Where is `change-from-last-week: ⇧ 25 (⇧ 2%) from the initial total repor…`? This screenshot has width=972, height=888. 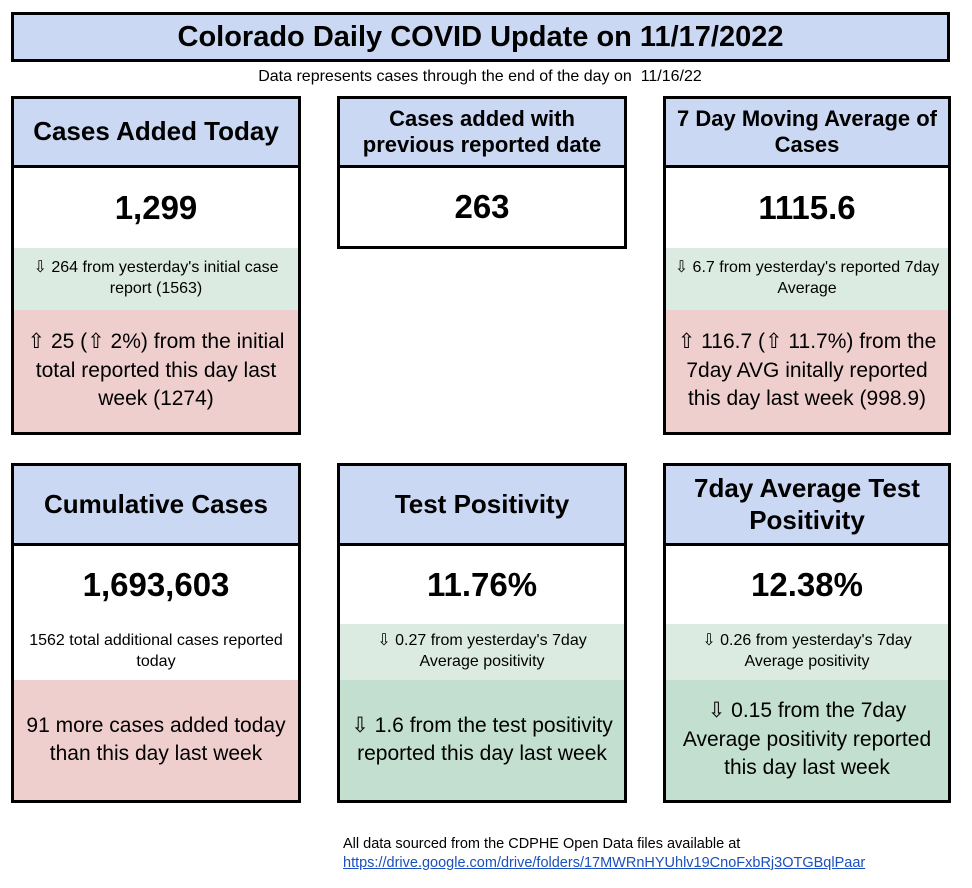
change-from-last-week: ⇧ 25 (⇧ 2%) from the initial total repor… is located at coordinates (156, 371).